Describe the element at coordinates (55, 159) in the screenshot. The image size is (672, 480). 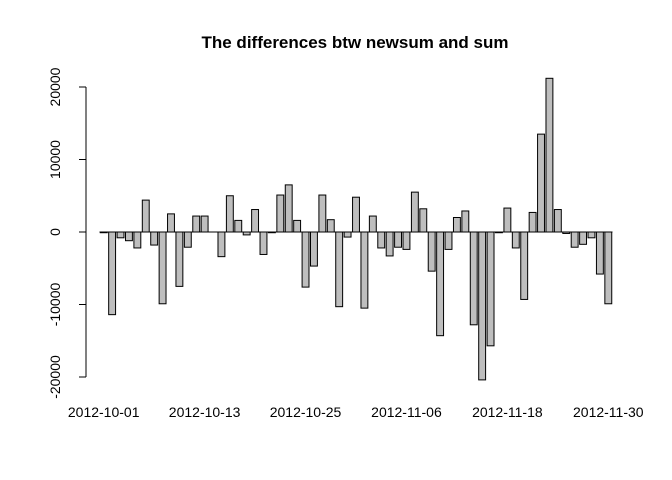
I see `y-tick-label-3: 10000` at that location.